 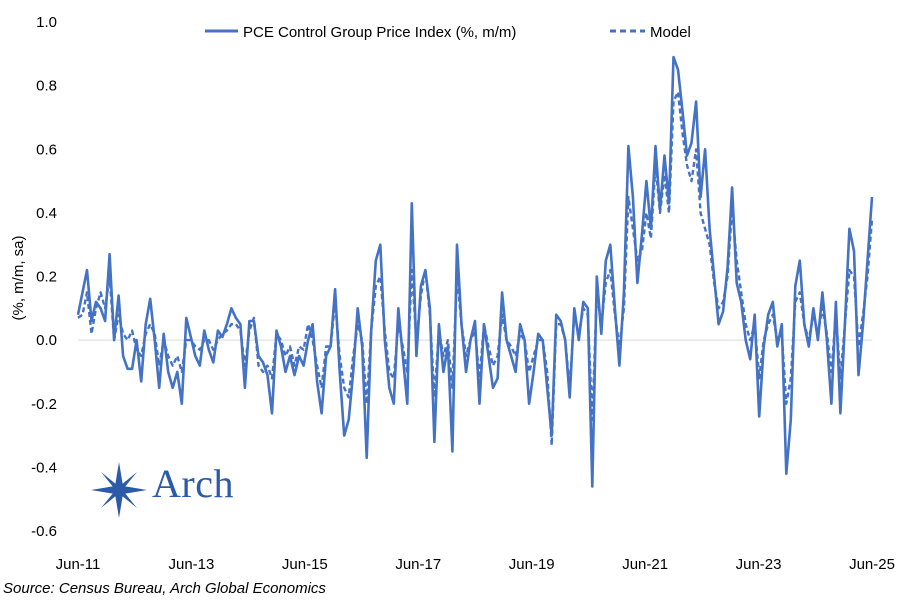 I want to click on logo-text: Arch, so click(x=193, y=483).